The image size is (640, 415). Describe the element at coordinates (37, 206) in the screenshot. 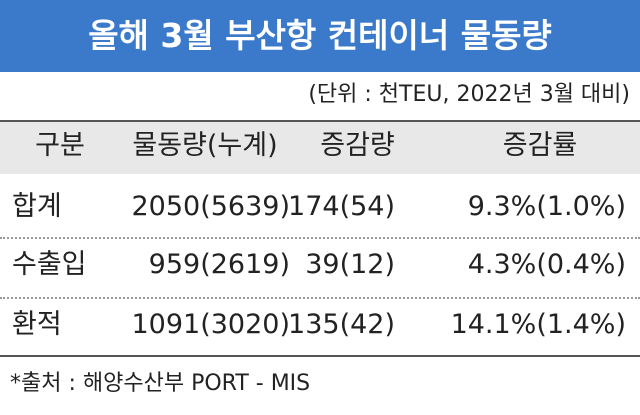

I see `table-cell: 합계` at that location.